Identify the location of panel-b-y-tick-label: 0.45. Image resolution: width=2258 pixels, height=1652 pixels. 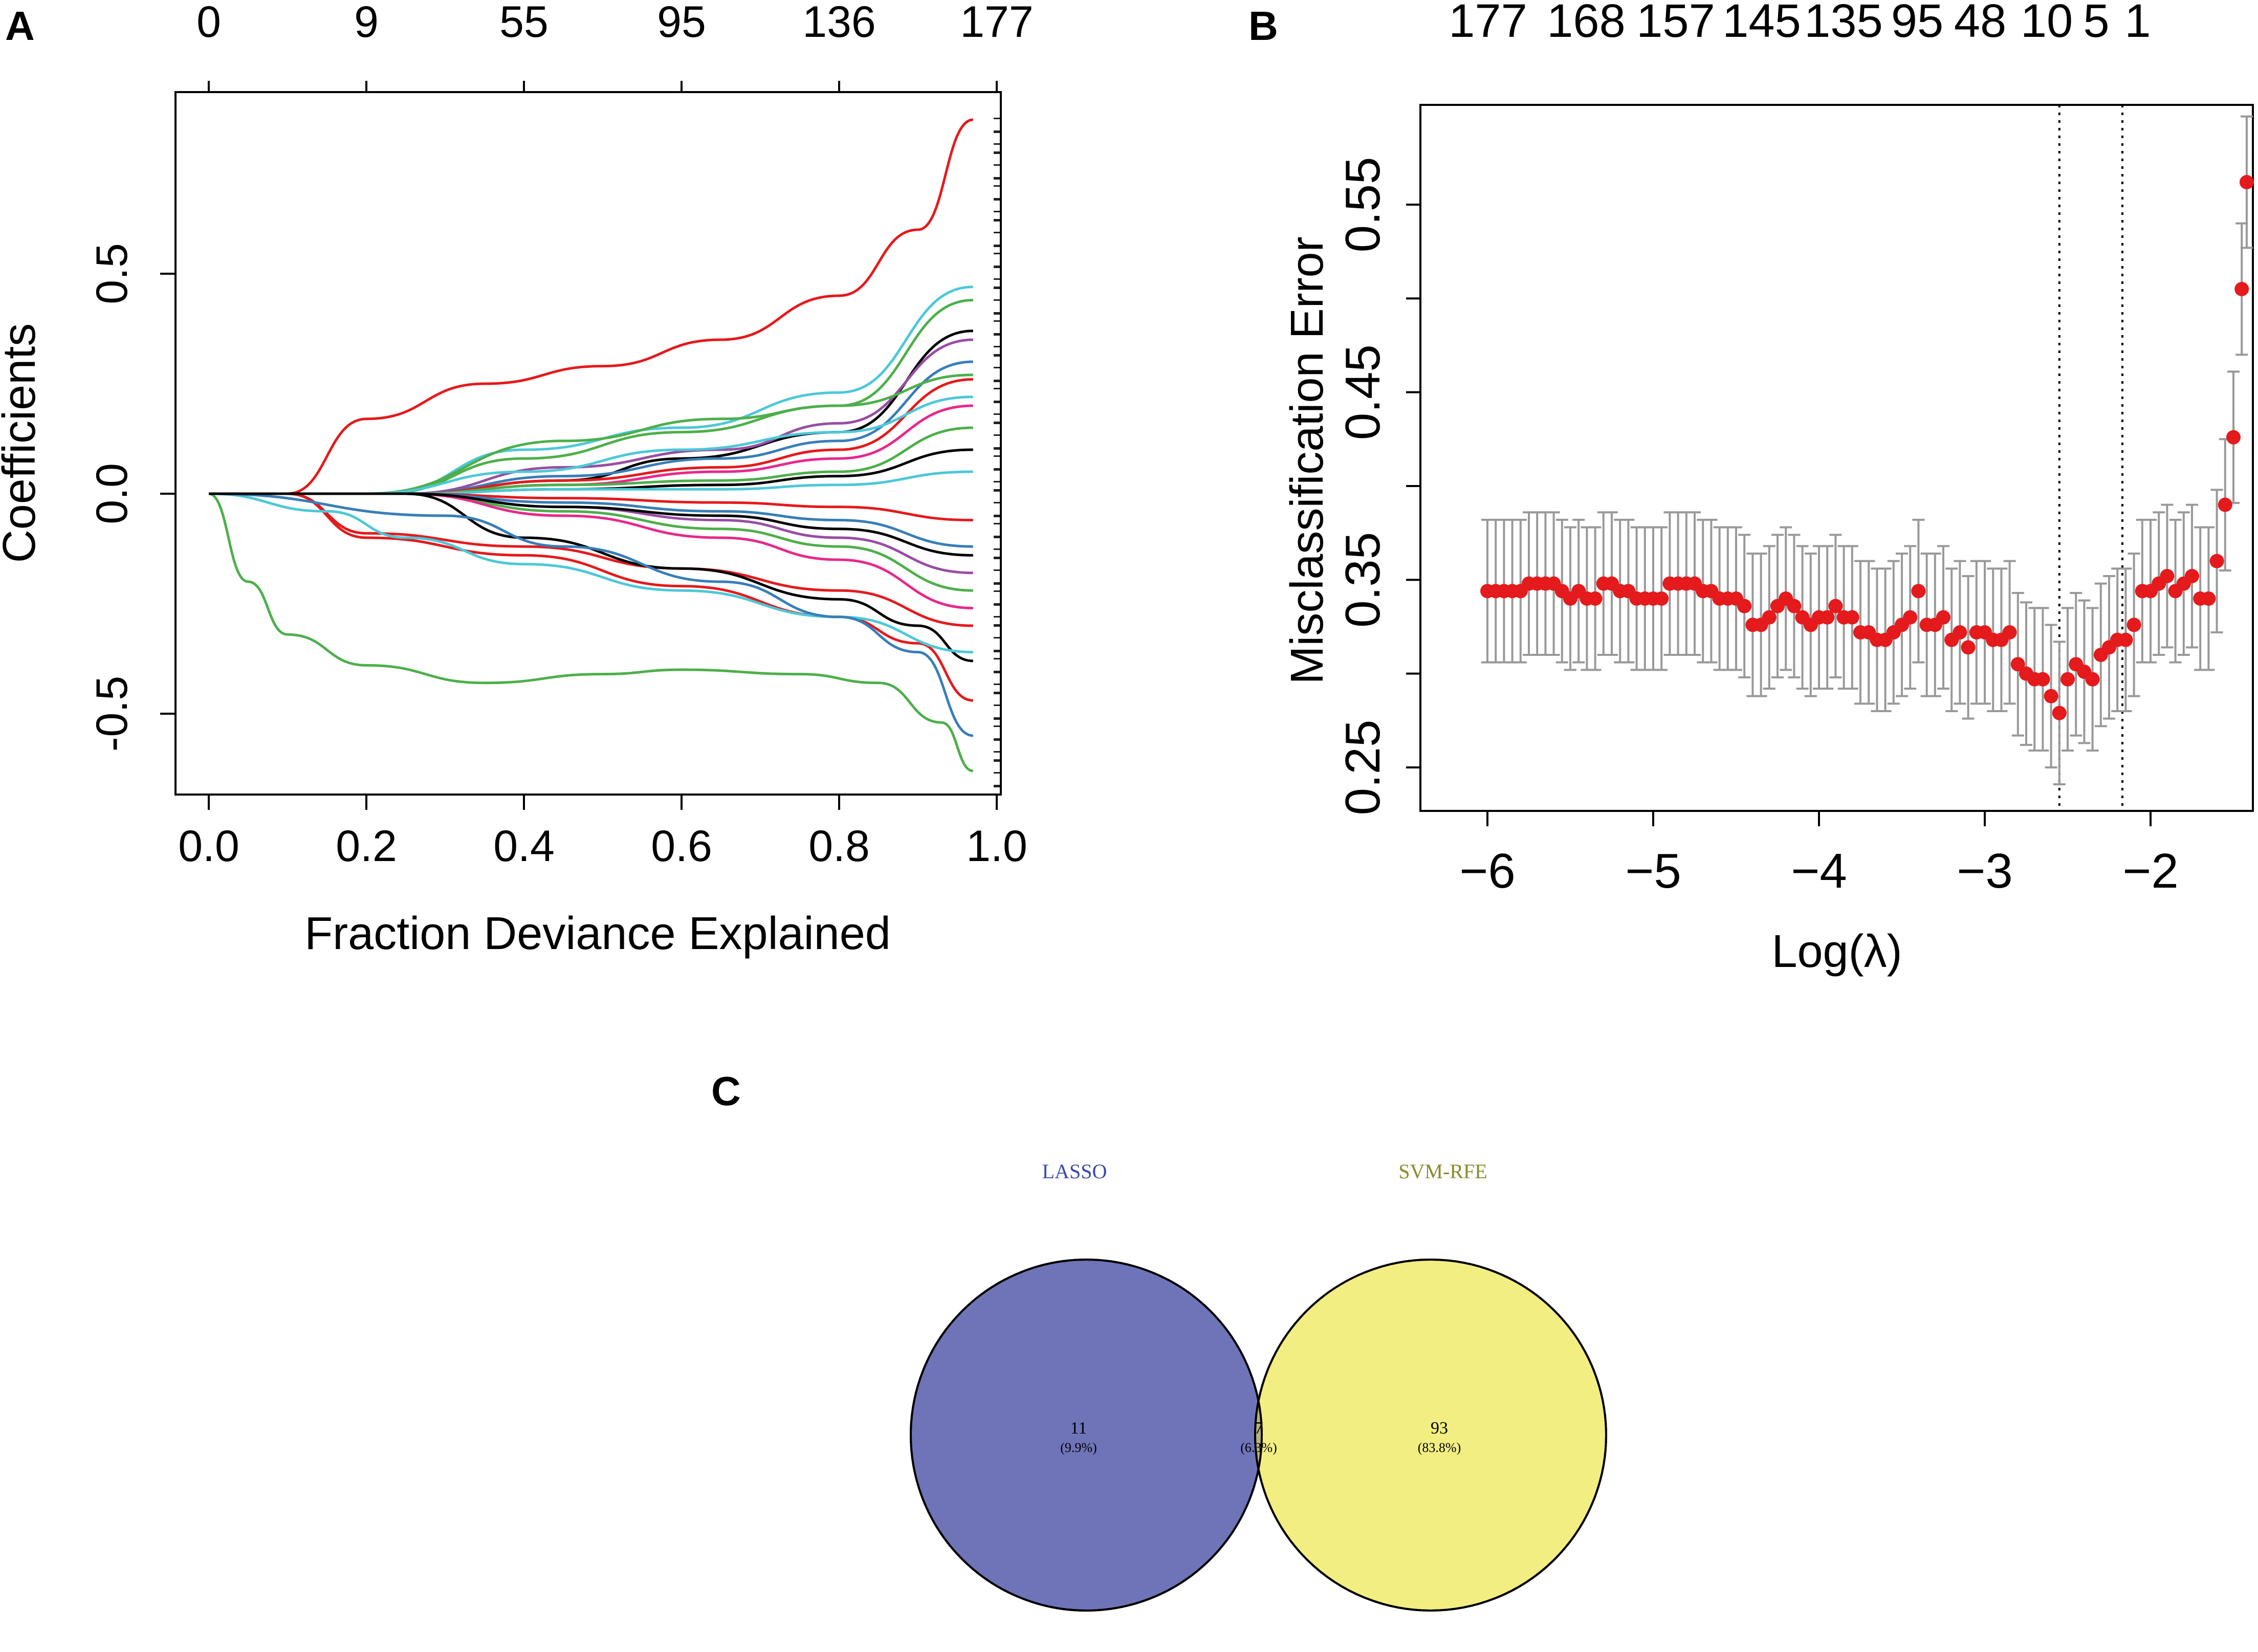
(1362, 392).